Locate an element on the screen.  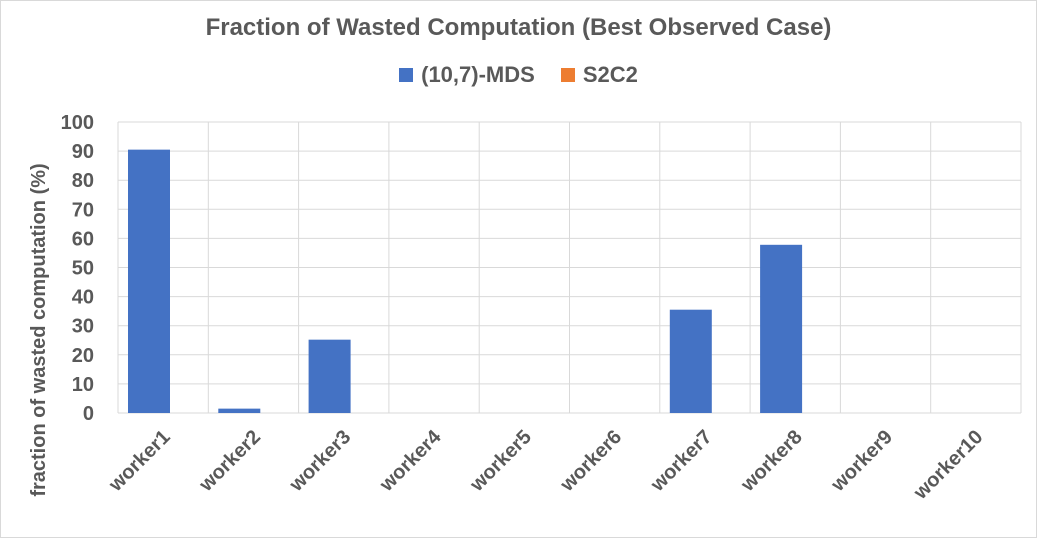
bar-series-1-worker2 is located at coordinates (239, 410).